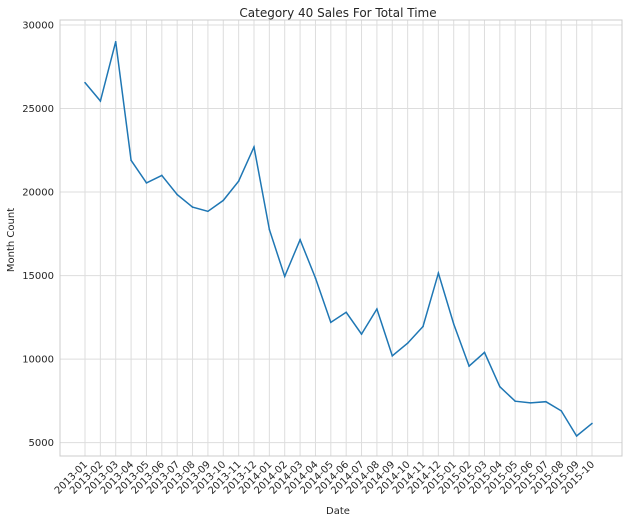 The height and width of the screenshot is (522, 628). I want to click on y-axis-ticks: 5000 10000 15000 20000 25000 30000, so click(38, 235).